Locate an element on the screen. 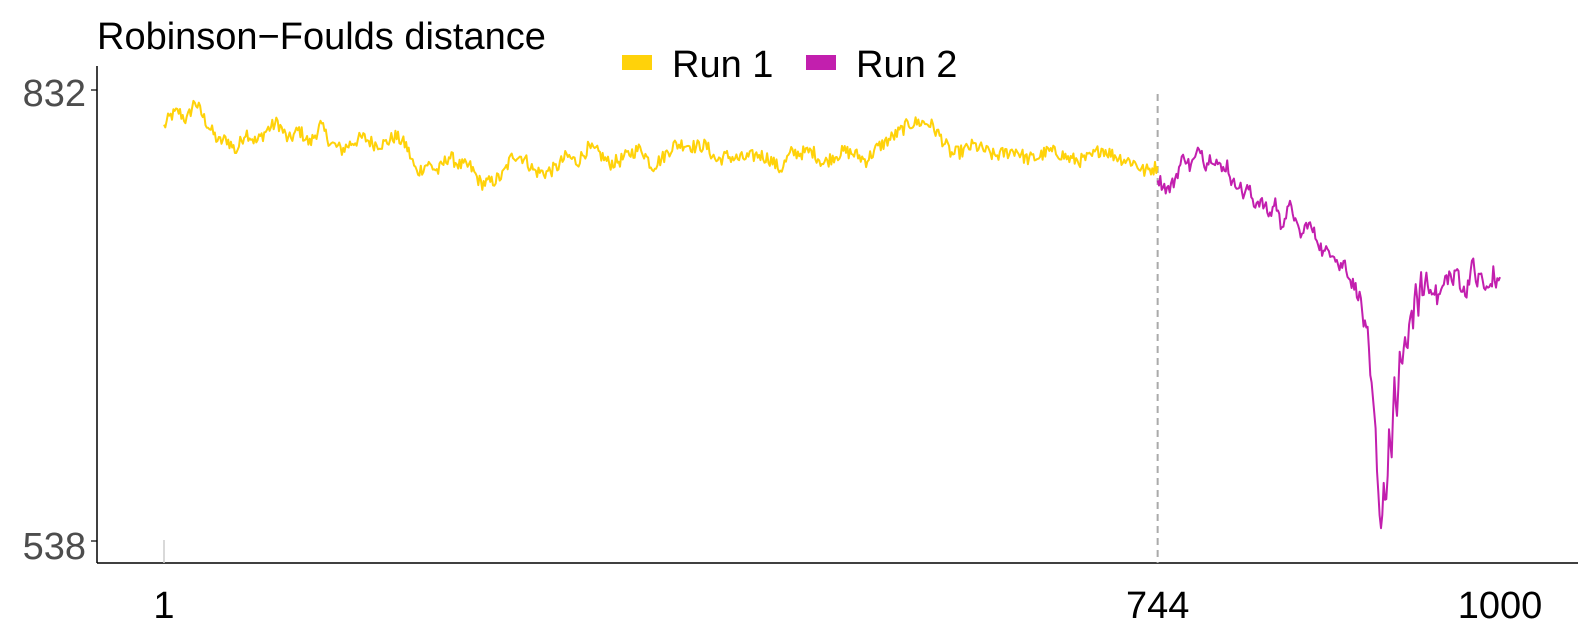 This screenshot has height=631, width=1578. x-tick-label-split: 744 is located at coordinates (1157, 606).